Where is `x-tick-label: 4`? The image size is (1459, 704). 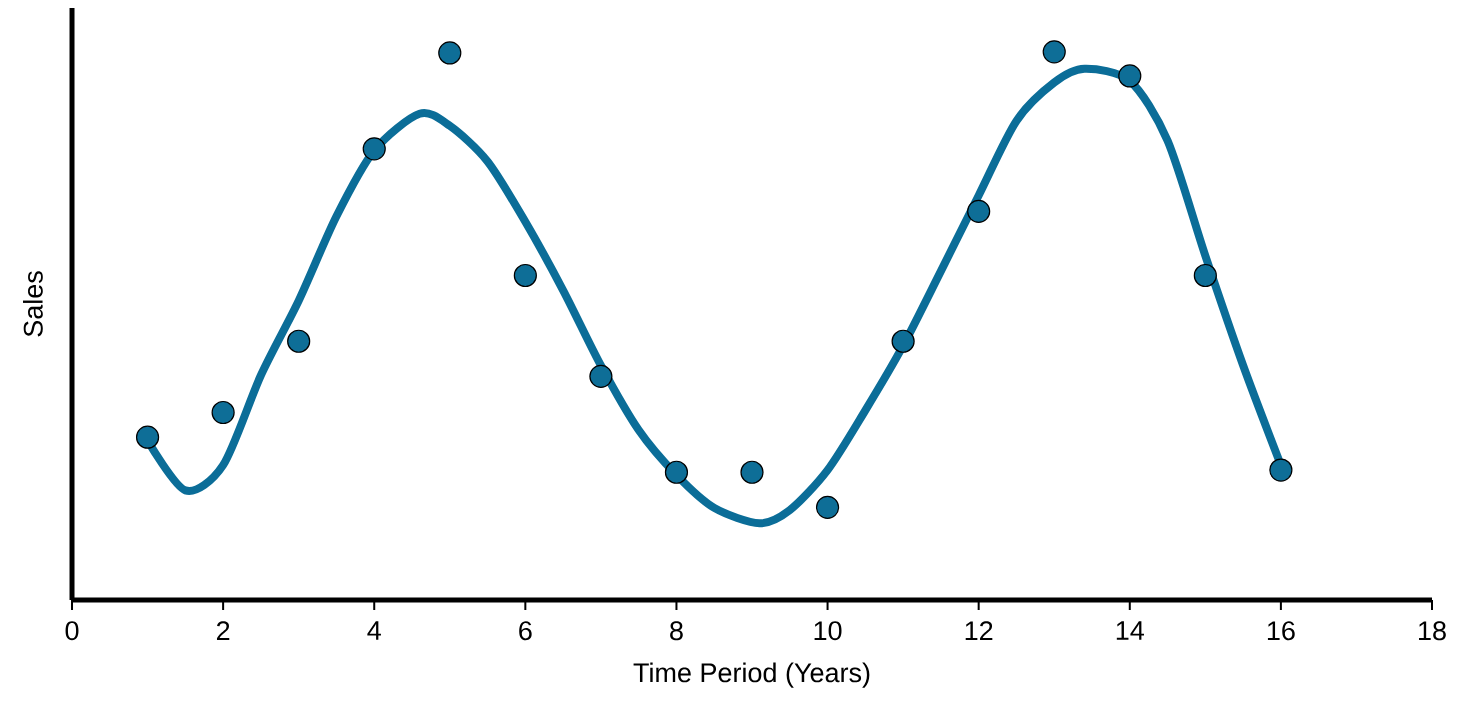
x-tick-label: 4 is located at coordinates (374, 630).